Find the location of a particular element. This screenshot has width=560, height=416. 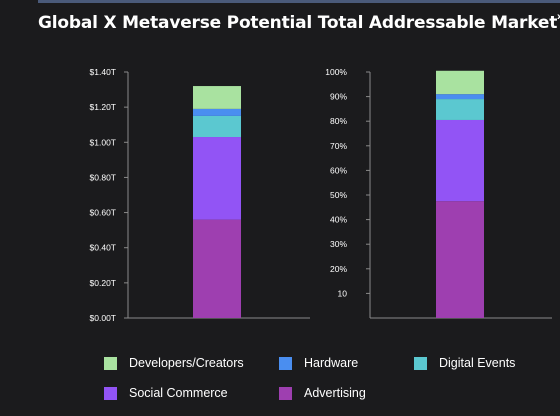

title-superscript: xv is located at coordinates (558, 17).